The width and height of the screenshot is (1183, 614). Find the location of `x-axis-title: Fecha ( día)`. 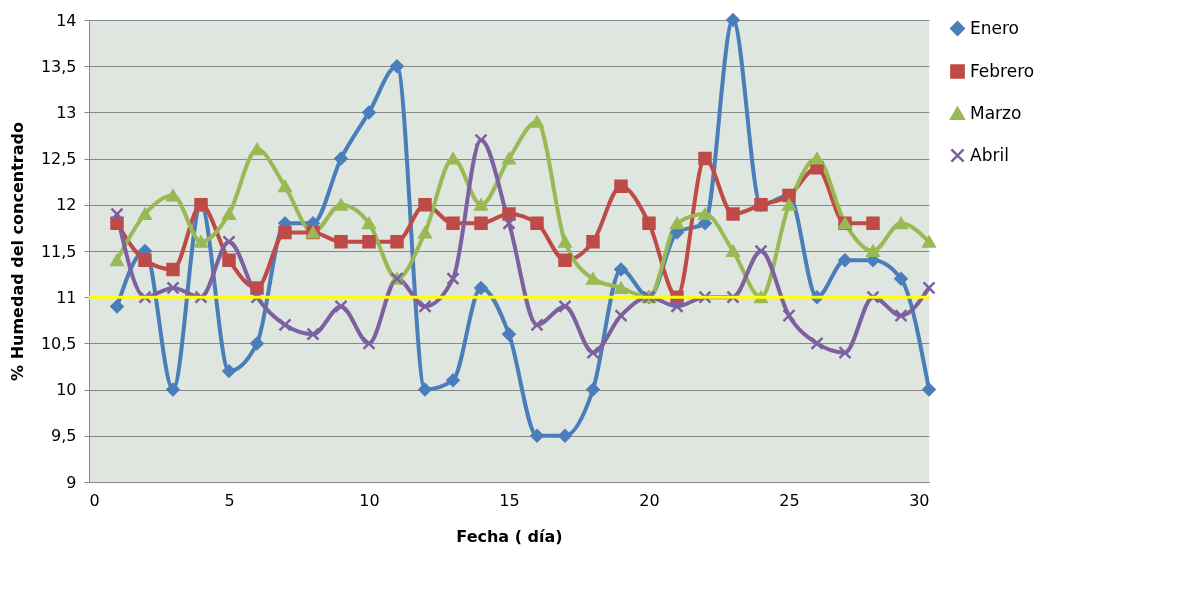

x-axis-title: Fecha ( día) is located at coordinates (509, 536).